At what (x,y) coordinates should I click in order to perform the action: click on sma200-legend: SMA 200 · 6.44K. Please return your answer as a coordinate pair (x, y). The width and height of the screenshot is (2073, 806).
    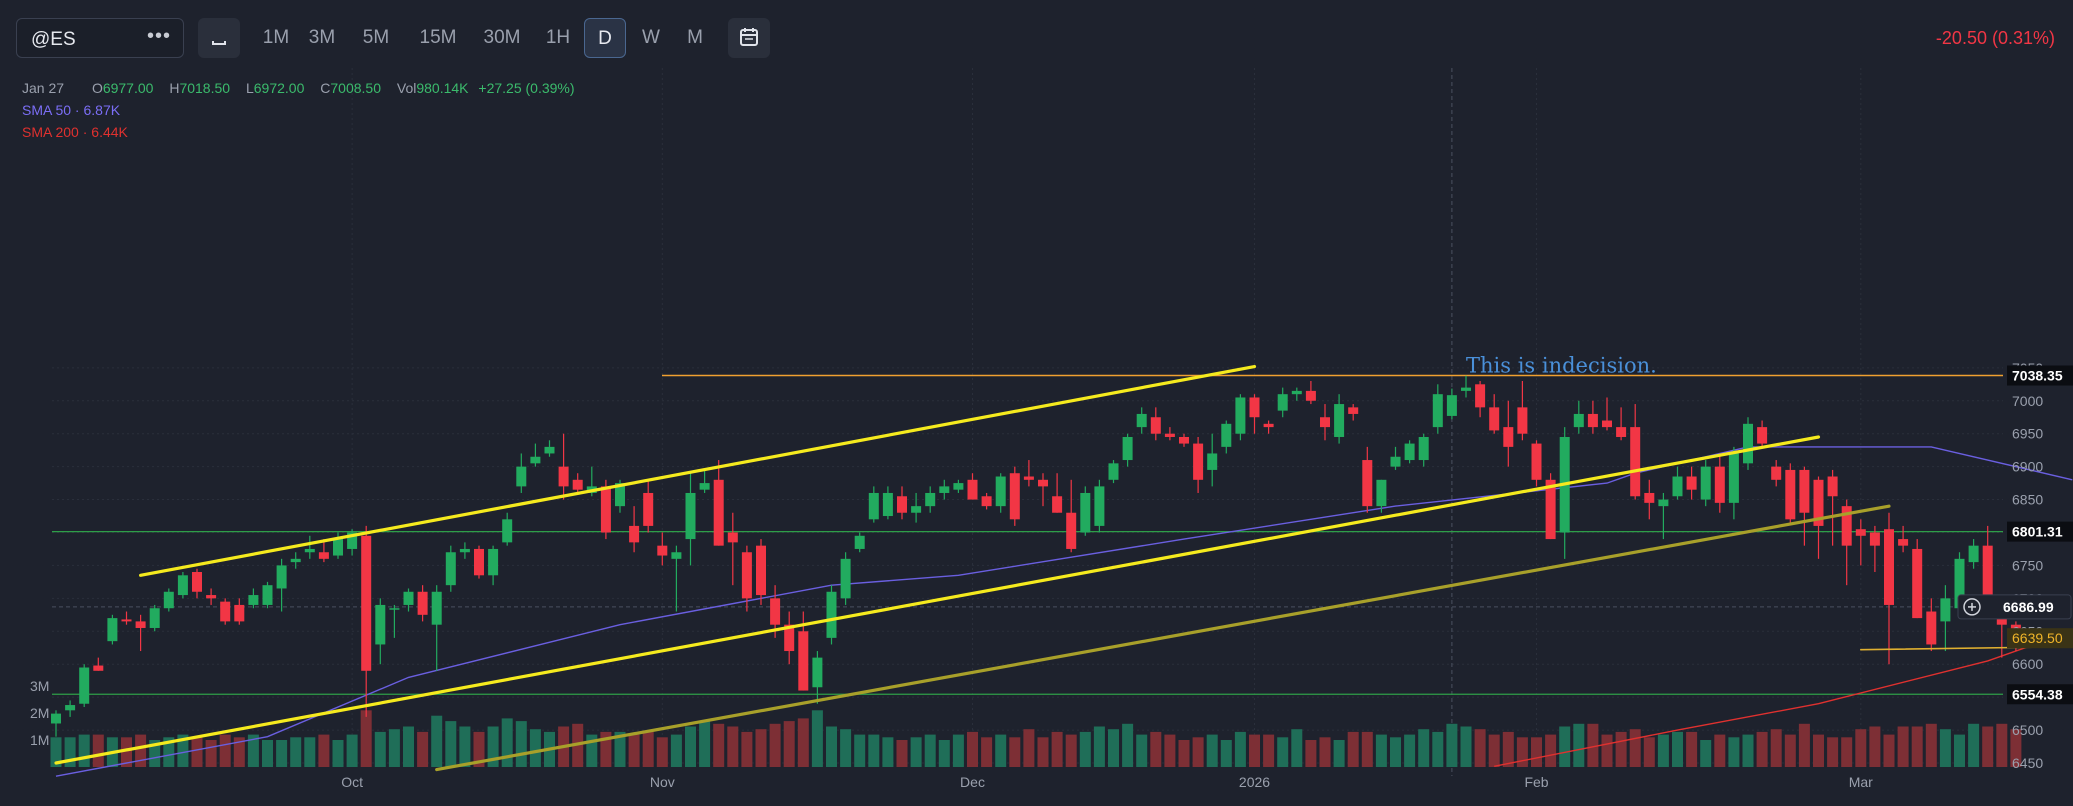
    Looking at the image, I should click on (75, 132).